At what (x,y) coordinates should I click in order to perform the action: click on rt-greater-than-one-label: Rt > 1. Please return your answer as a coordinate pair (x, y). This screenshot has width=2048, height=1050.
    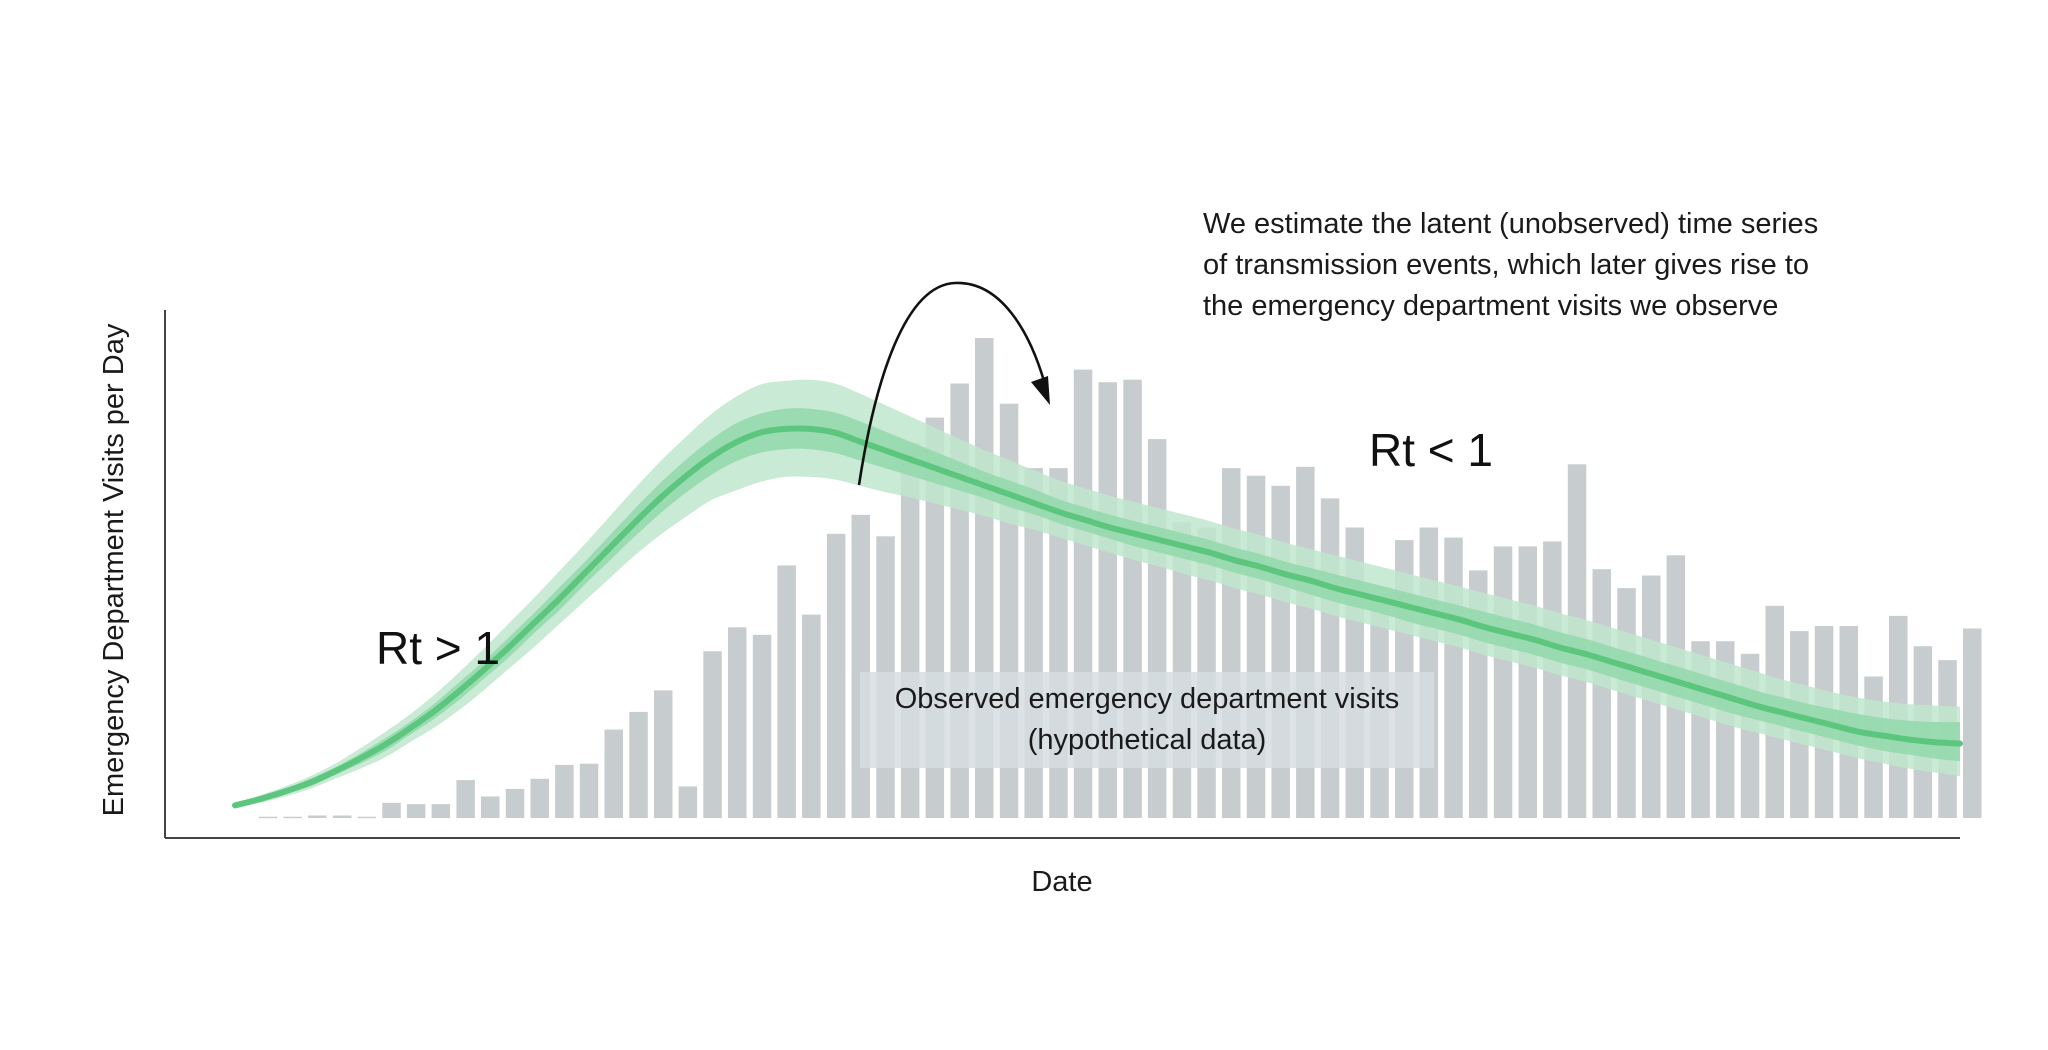
    Looking at the image, I should click on (438, 648).